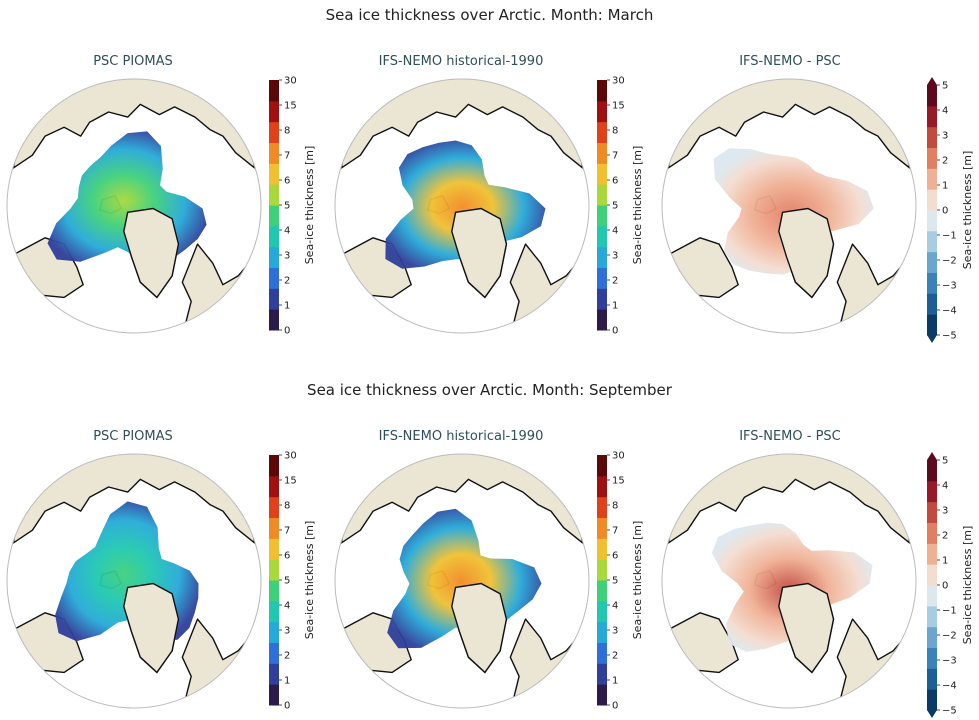  Describe the element at coordinates (949, 686) in the screenshot. I see `colorbar-tick-label: −4` at that location.